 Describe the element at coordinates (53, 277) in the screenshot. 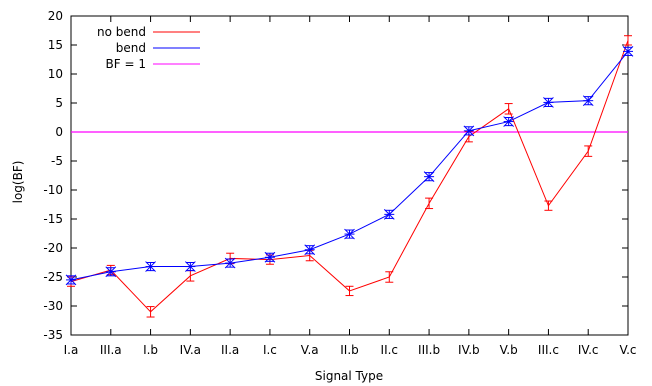

I see `y-tick-label: -25` at that location.